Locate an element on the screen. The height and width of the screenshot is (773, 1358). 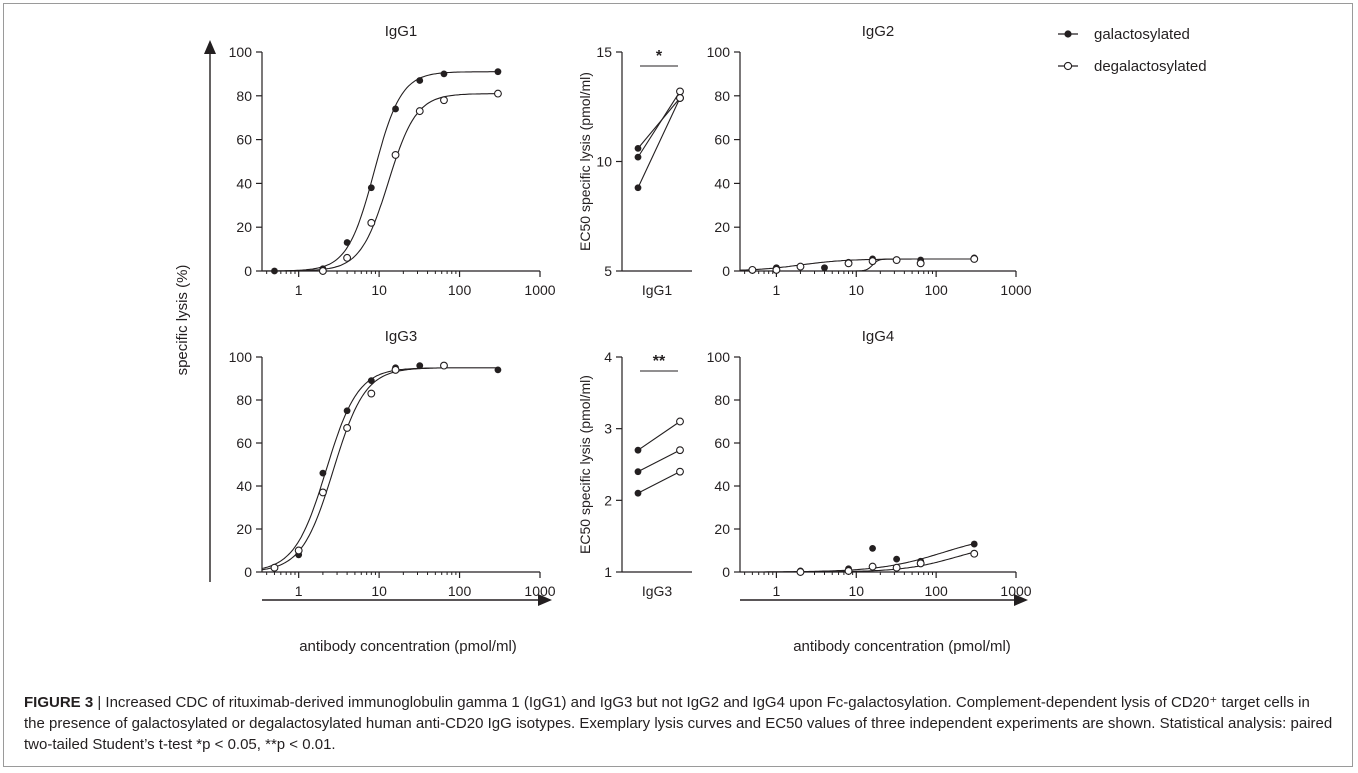
y-tick-label: 4 is located at coordinates (608, 357).